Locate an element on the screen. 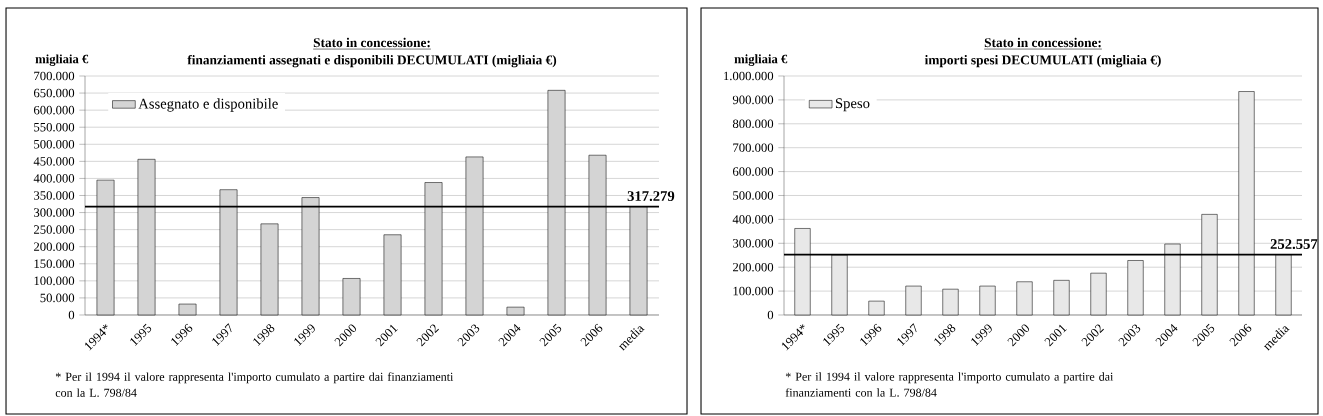 The height and width of the screenshot is (416, 1323). y-tick-label: 650.000 is located at coordinates (54, 93).